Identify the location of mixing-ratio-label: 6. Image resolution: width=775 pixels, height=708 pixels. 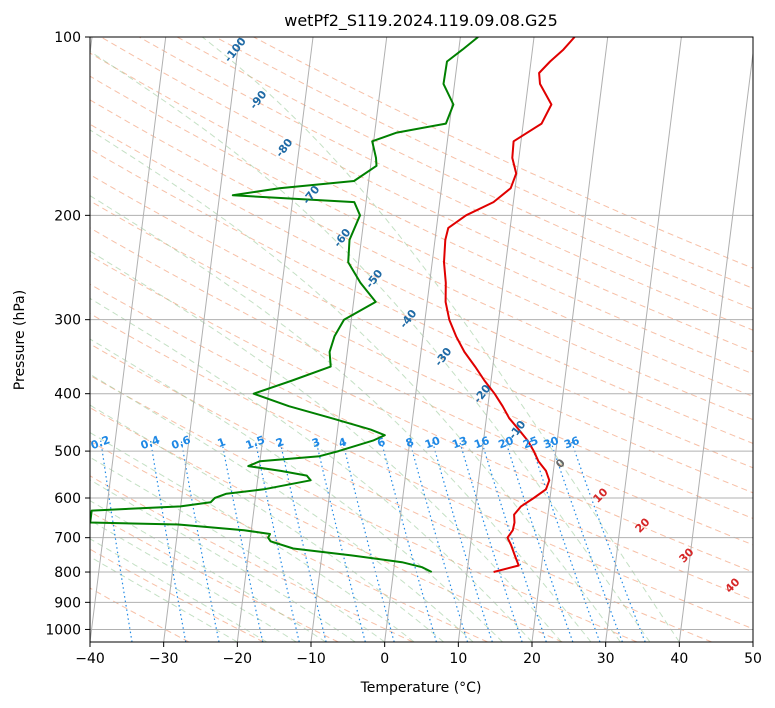
(381, 442).